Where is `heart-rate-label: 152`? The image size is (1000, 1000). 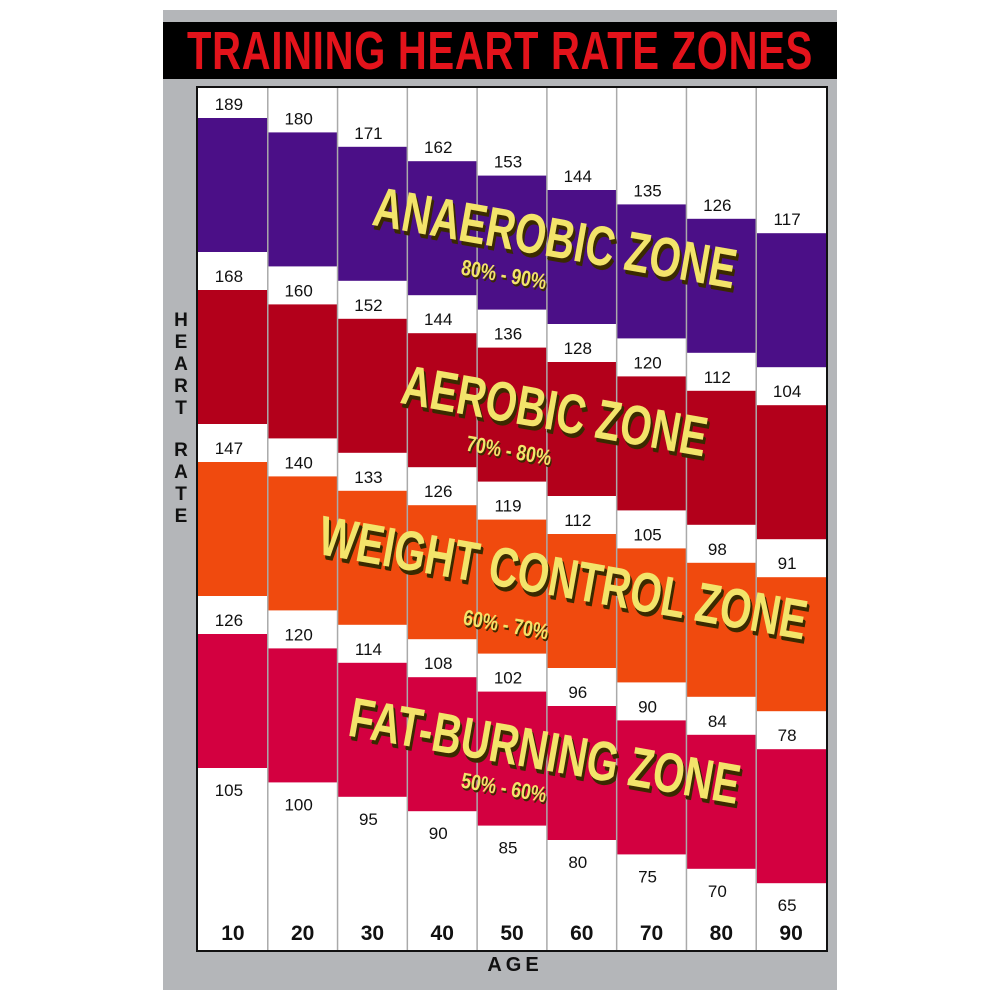 heart-rate-label: 152 is located at coordinates (368, 305).